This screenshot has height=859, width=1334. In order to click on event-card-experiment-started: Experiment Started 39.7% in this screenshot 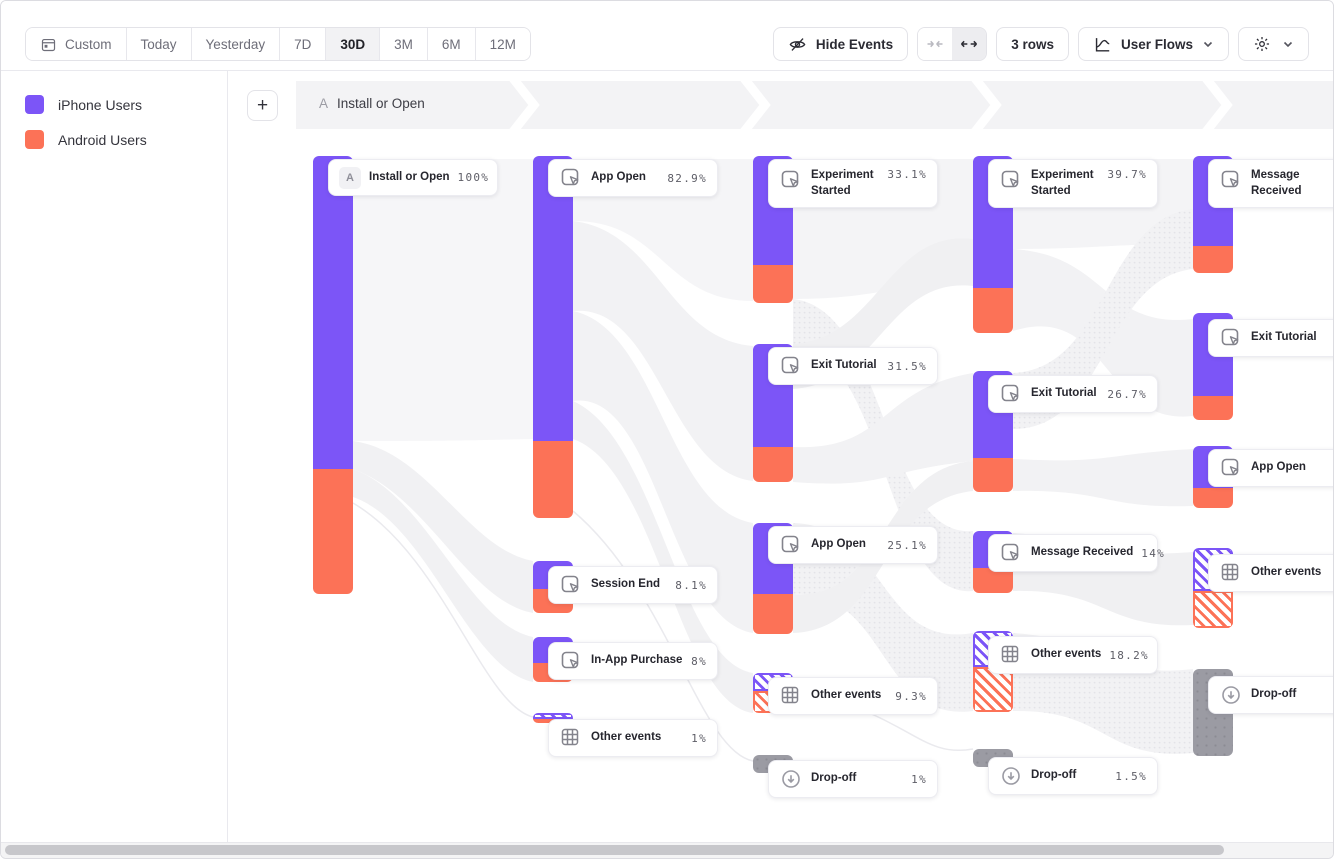, I will do `click(1073, 184)`.